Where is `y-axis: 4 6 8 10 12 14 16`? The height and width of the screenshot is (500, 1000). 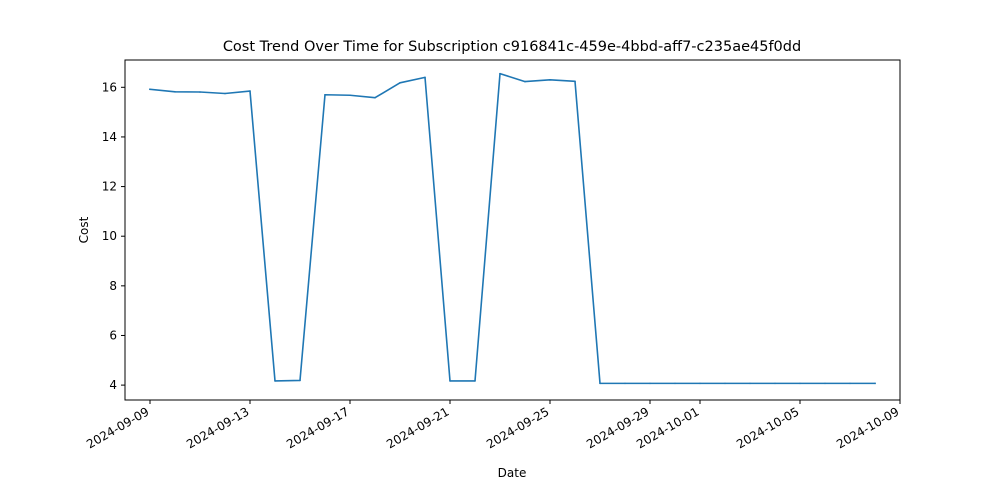 y-axis: 4 6 8 10 12 14 16 is located at coordinates (113, 236).